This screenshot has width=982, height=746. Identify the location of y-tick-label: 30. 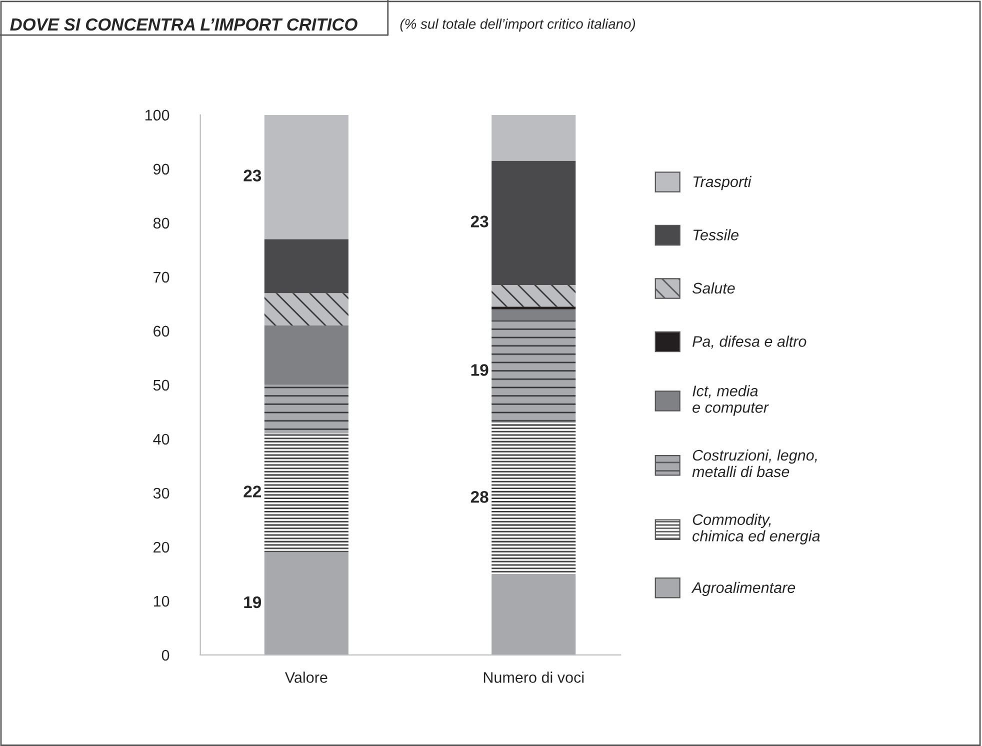
(161, 493).